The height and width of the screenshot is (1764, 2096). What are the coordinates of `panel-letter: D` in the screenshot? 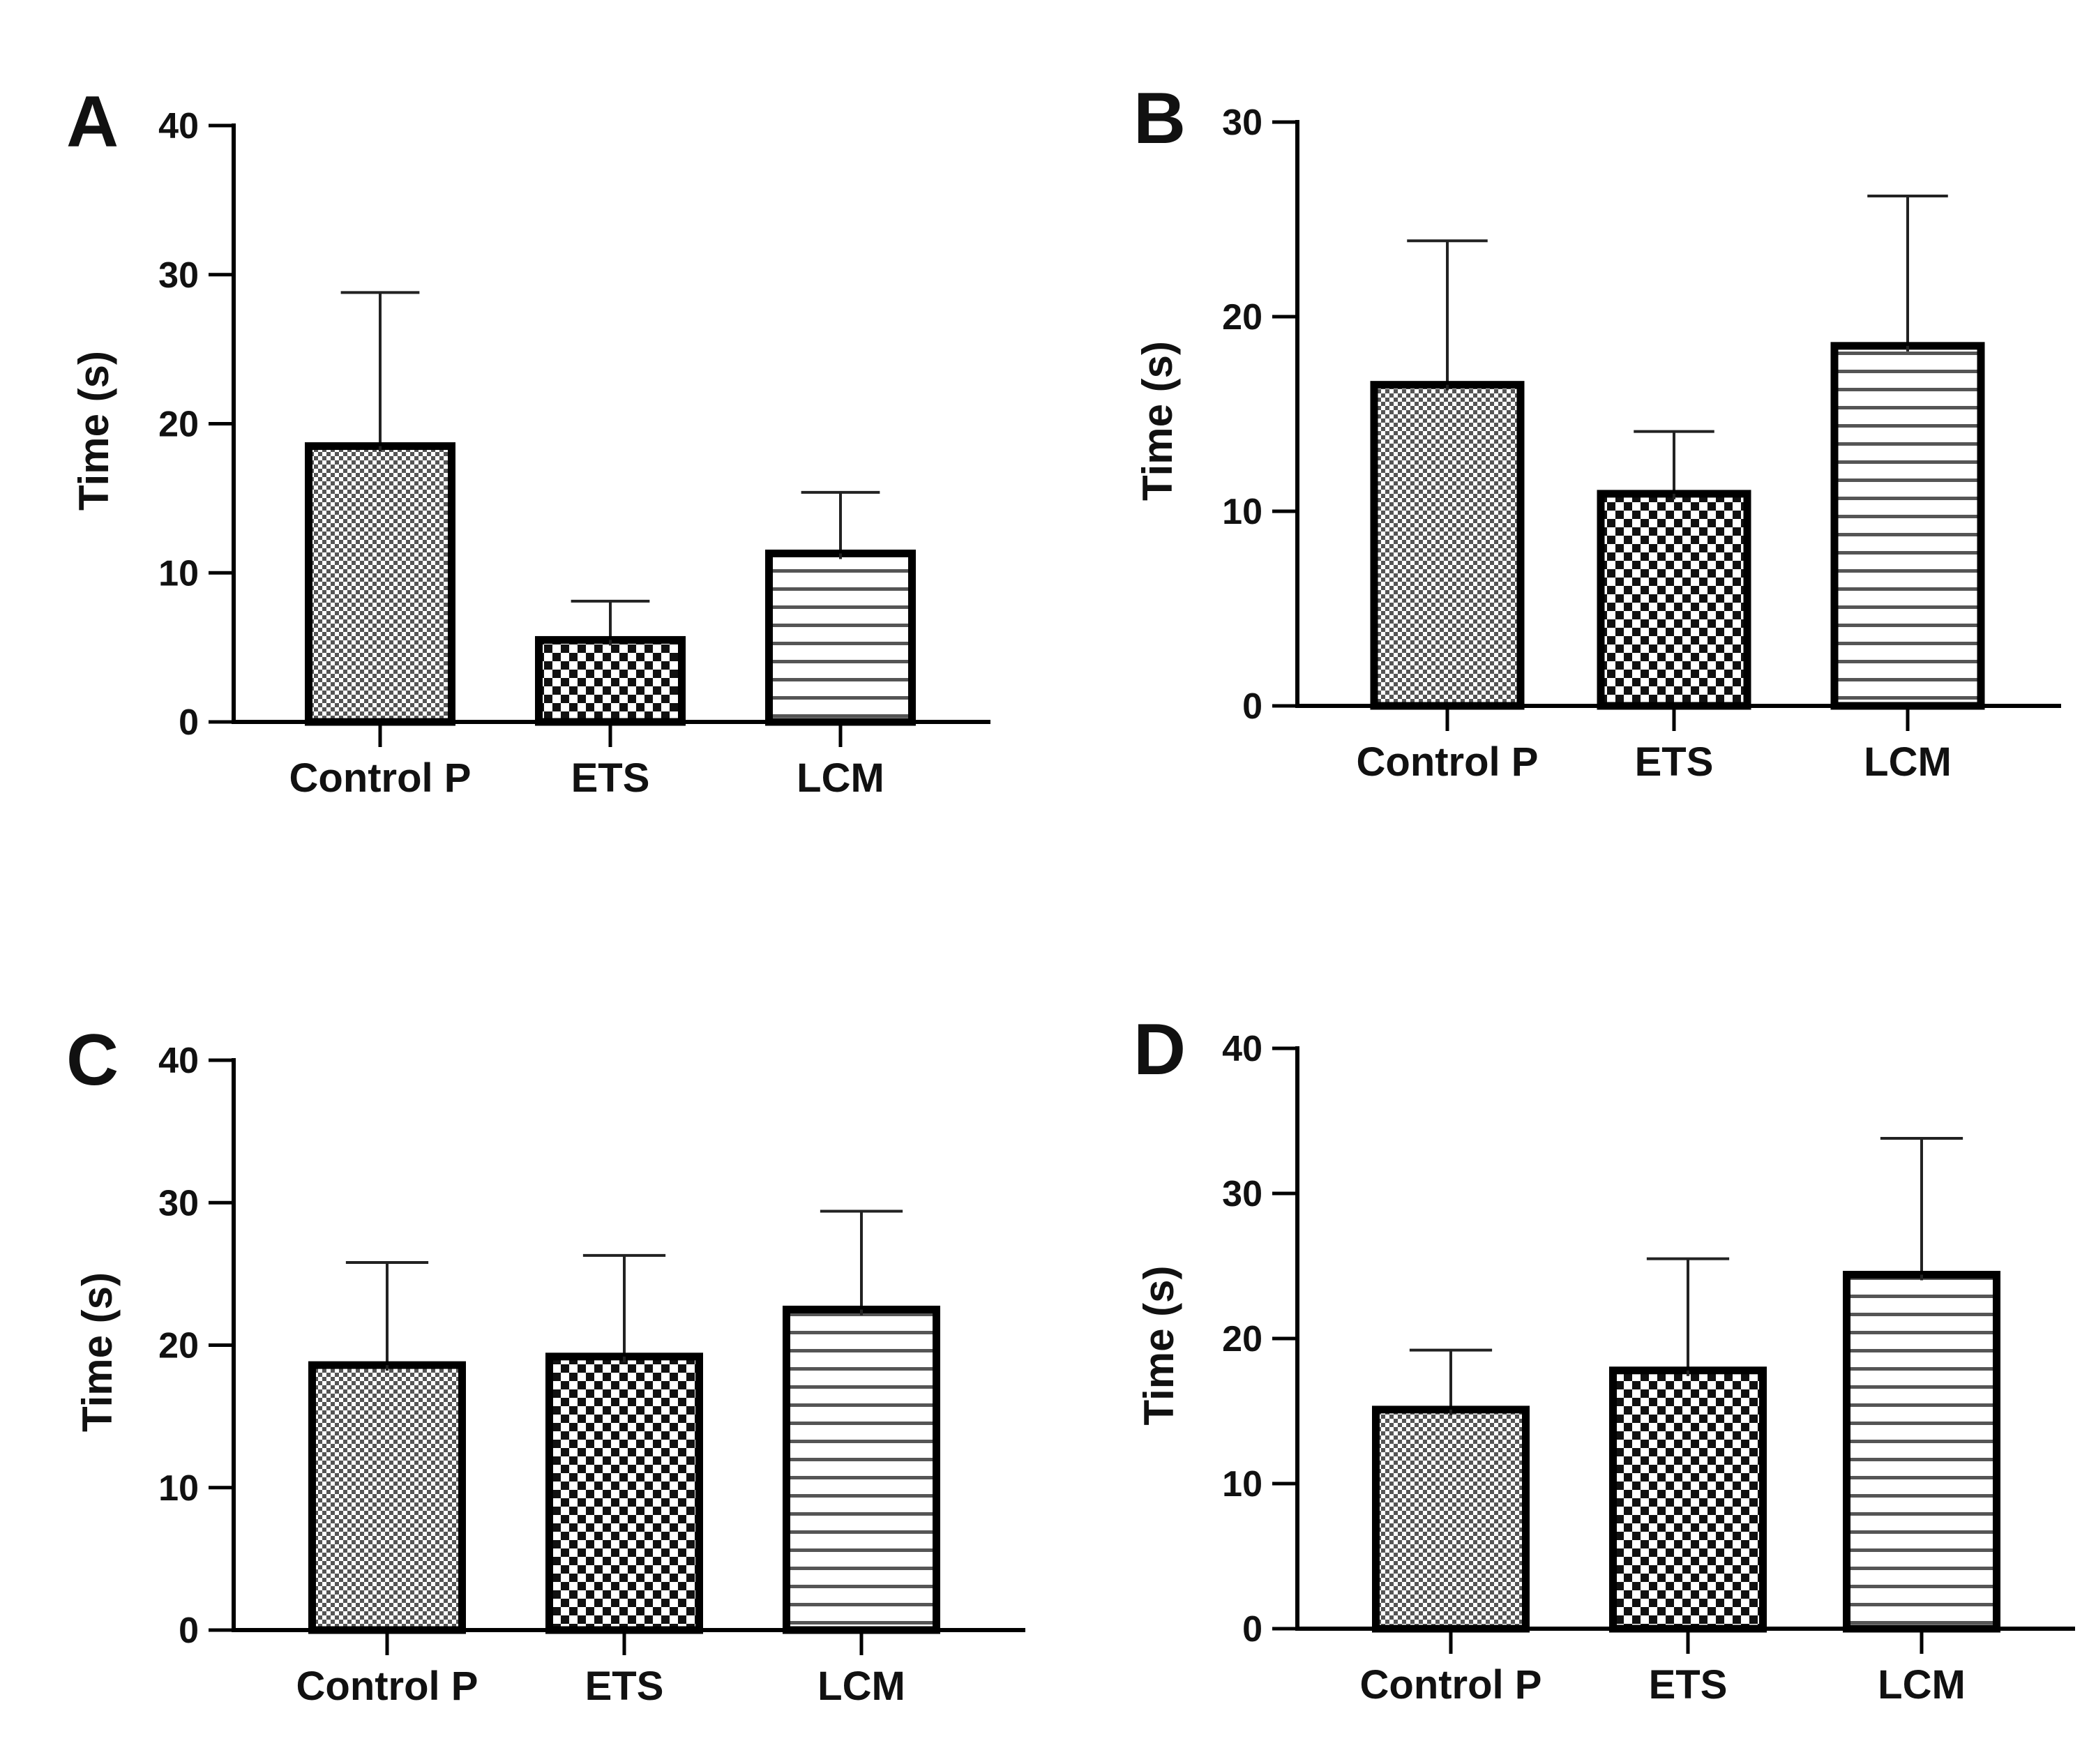 It's located at (1159, 1049).